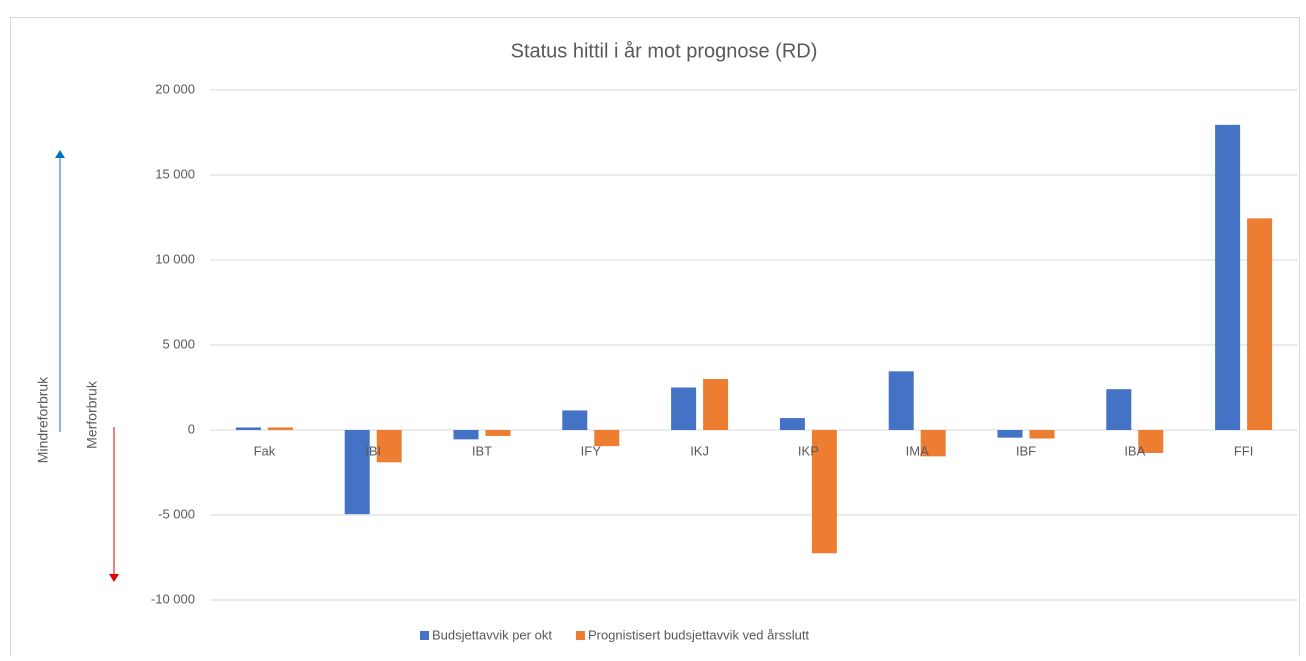 The width and height of the screenshot is (1306, 661). What do you see at coordinates (591, 450) in the screenshot?
I see `x-tick-label: IFY` at bounding box center [591, 450].